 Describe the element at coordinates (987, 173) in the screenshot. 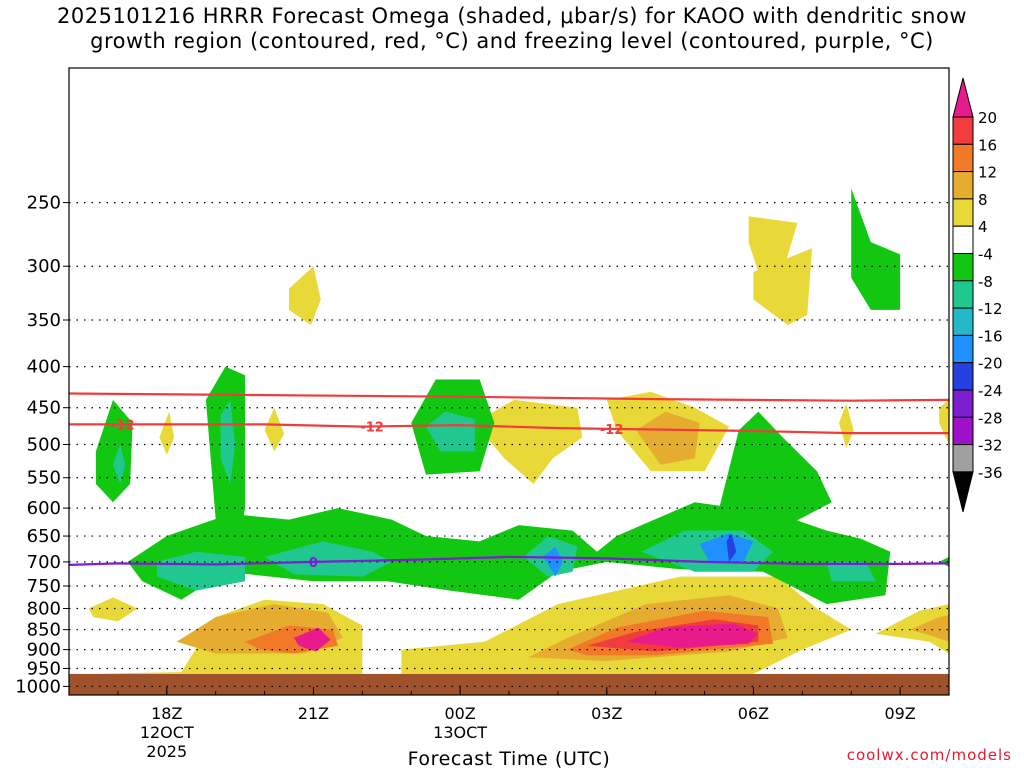

I see `colorbar-label: 12` at that location.